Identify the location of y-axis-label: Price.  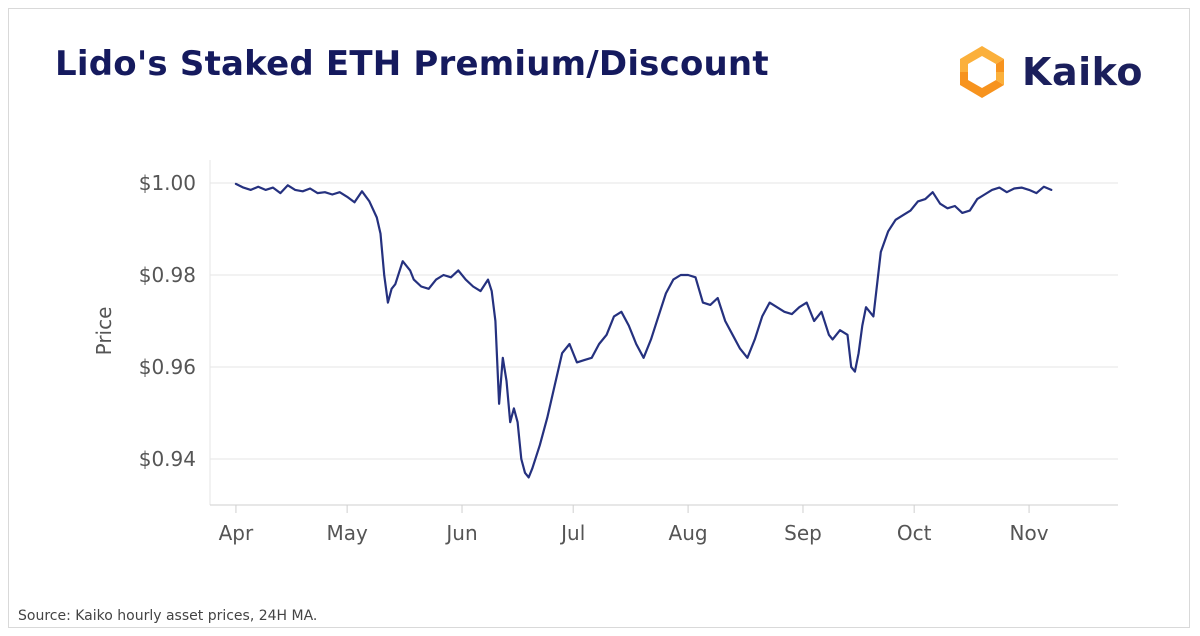
(104, 331).